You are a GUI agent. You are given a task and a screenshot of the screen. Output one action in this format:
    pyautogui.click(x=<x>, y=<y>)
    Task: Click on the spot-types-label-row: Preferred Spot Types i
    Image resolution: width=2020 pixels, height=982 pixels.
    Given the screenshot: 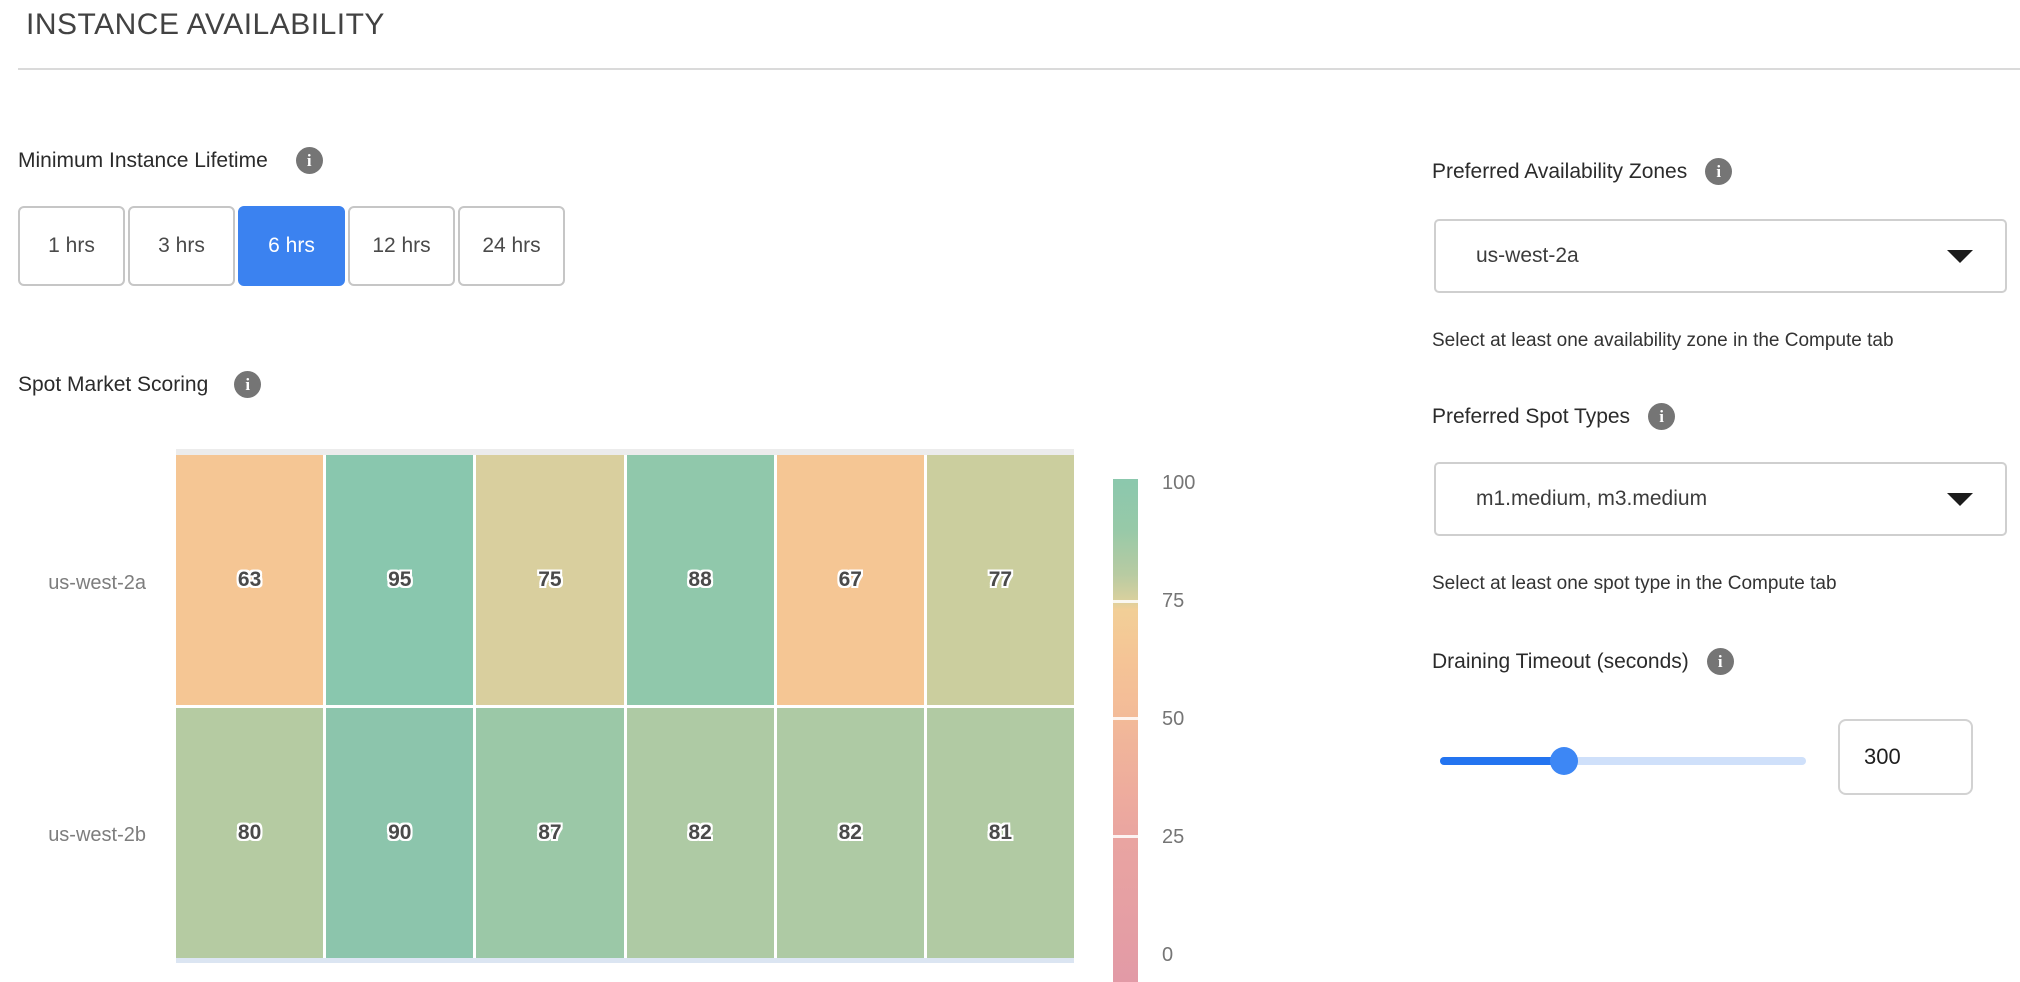 What is the action you would take?
    pyautogui.click(x=1554, y=416)
    